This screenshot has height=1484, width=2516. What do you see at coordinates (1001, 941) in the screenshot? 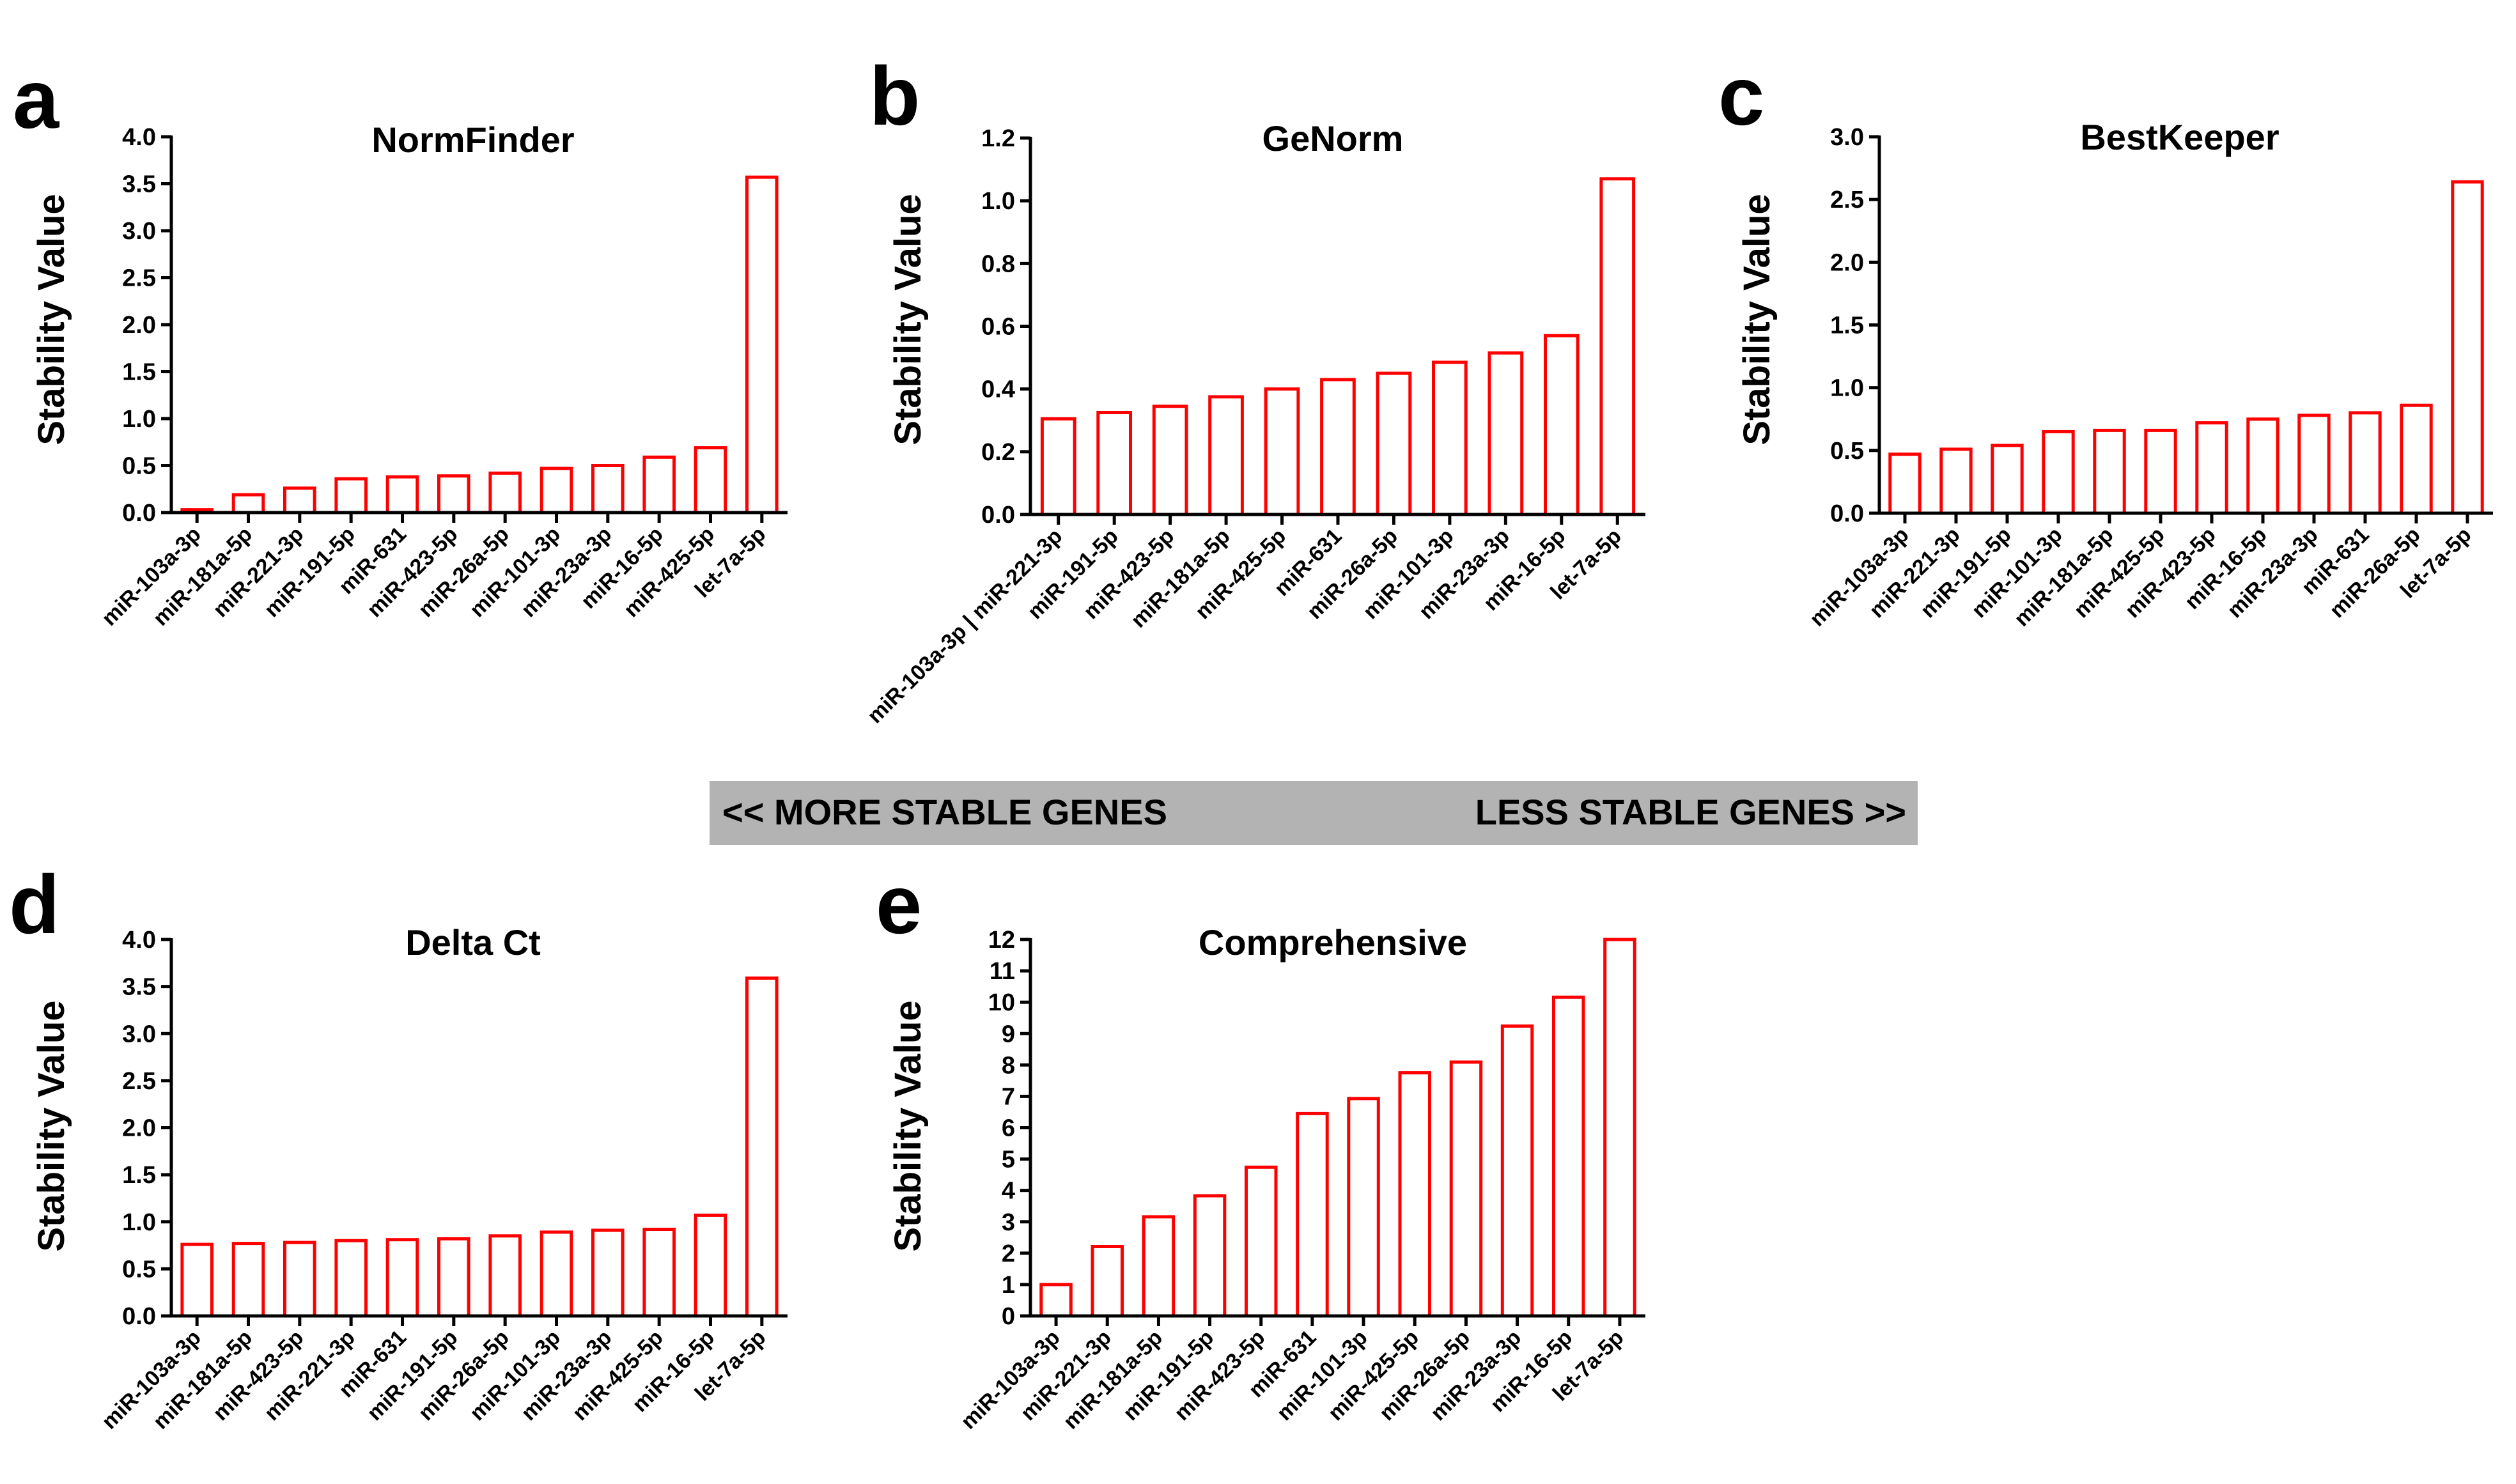
I see `y-tick-label: 12` at bounding box center [1001, 941].